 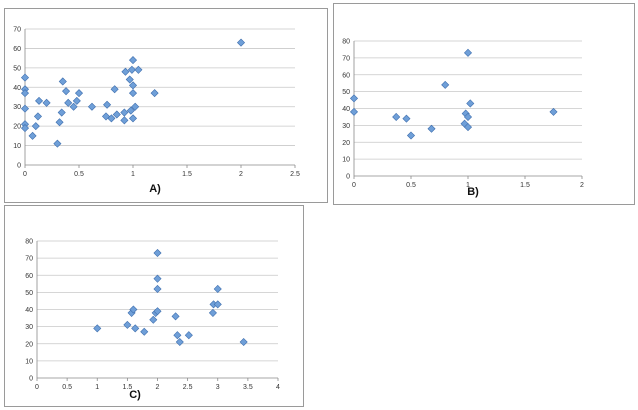 I want to click on x-tick-label: 3, so click(x=218, y=387).